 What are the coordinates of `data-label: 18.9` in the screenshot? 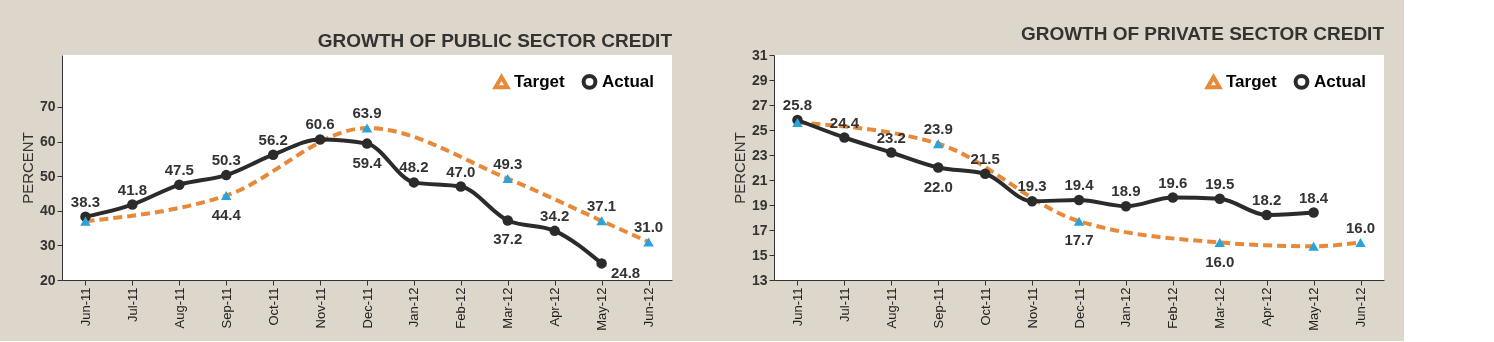 It's located at (1126, 191).